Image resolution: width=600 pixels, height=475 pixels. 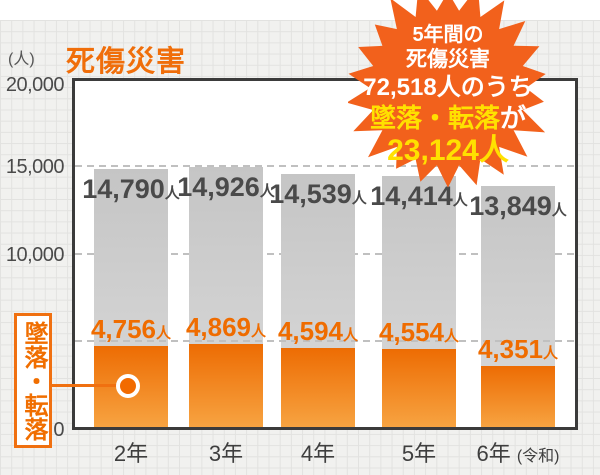 What do you see at coordinates (434, 118) in the screenshot?
I see `badge-line-4-highlight: 墜落・転落` at bounding box center [434, 118].